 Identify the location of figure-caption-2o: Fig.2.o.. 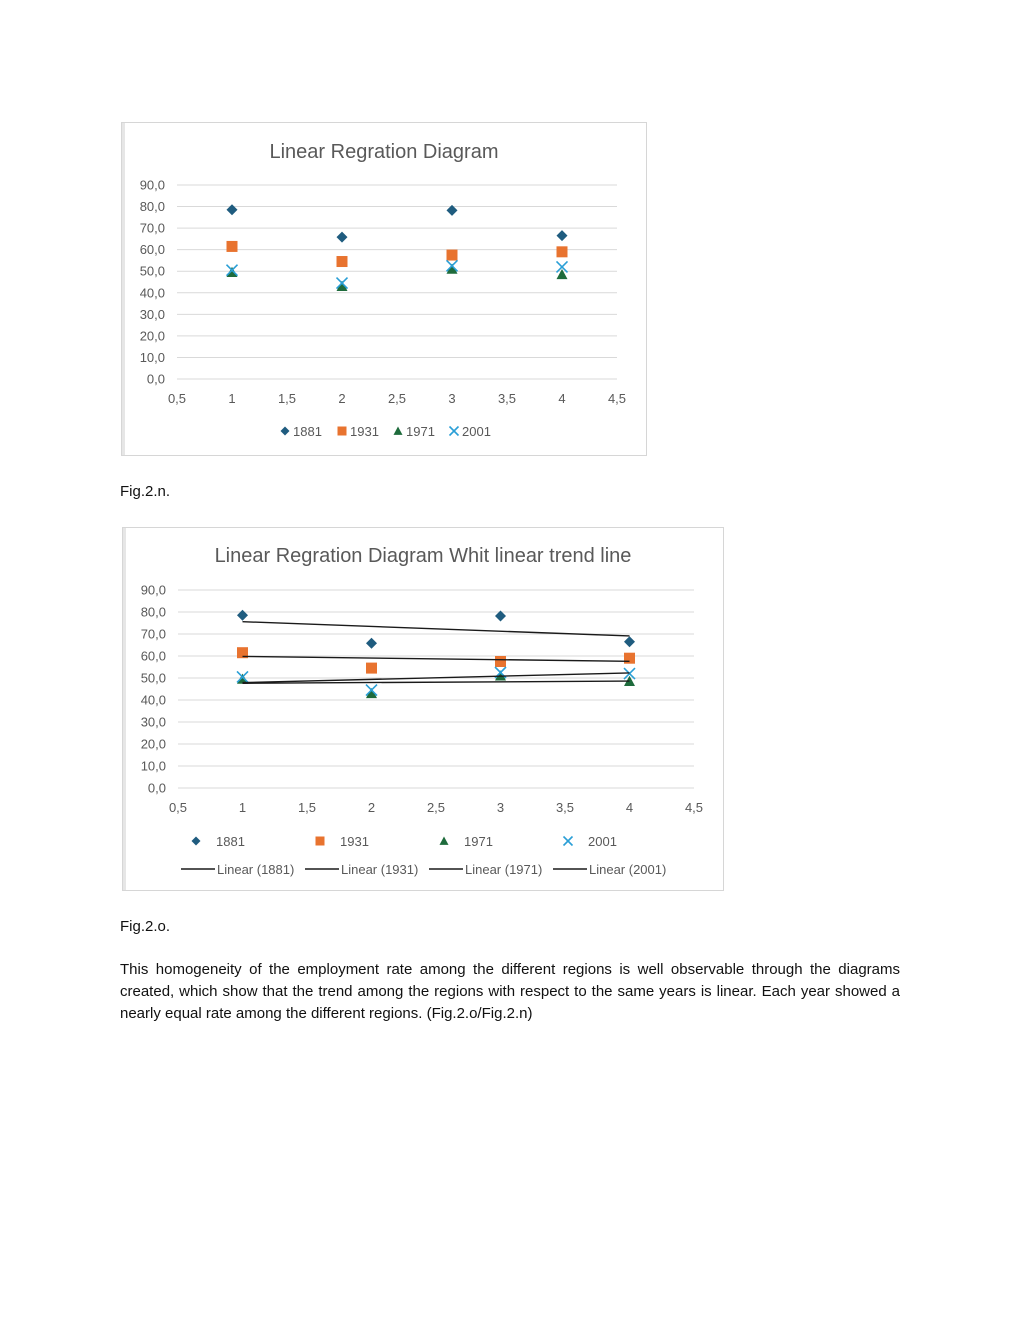
(145, 926).